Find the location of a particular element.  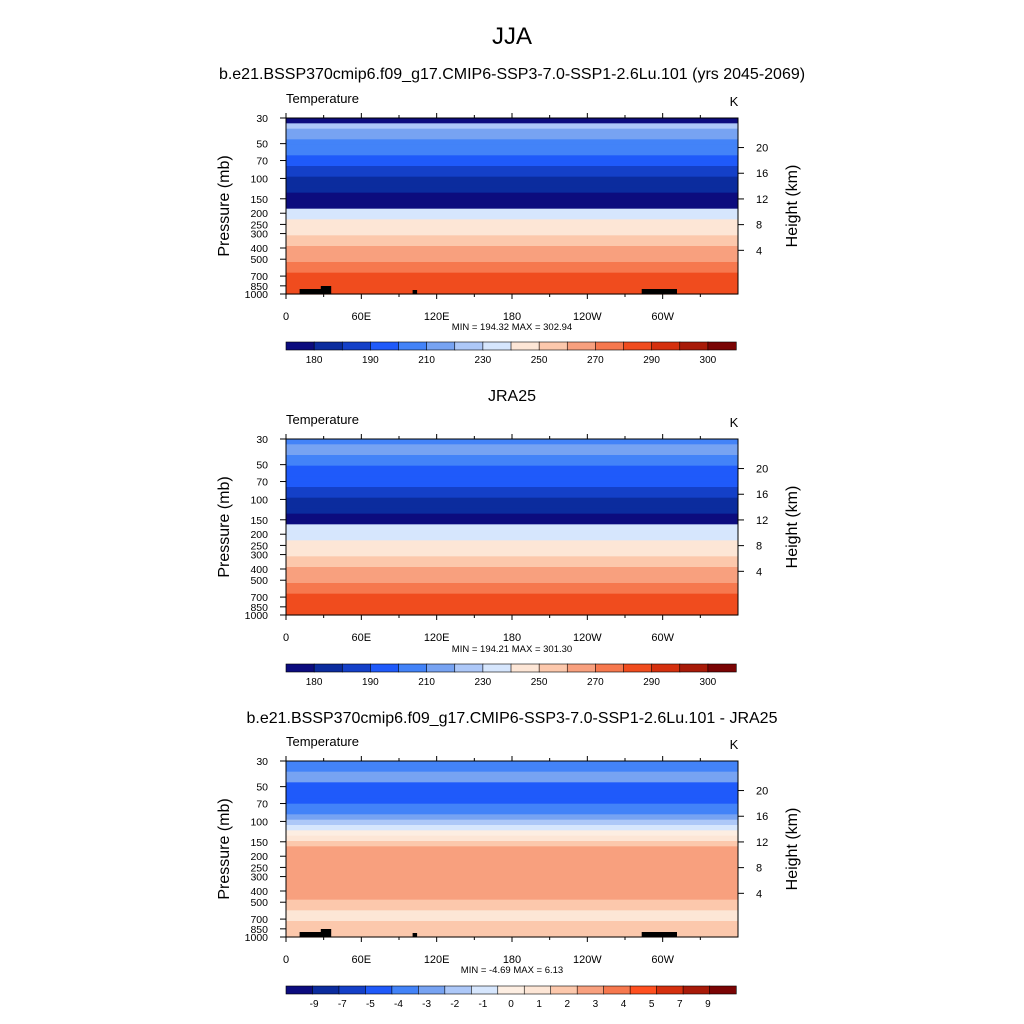

colorbar-label: -4 is located at coordinates (398, 1004).